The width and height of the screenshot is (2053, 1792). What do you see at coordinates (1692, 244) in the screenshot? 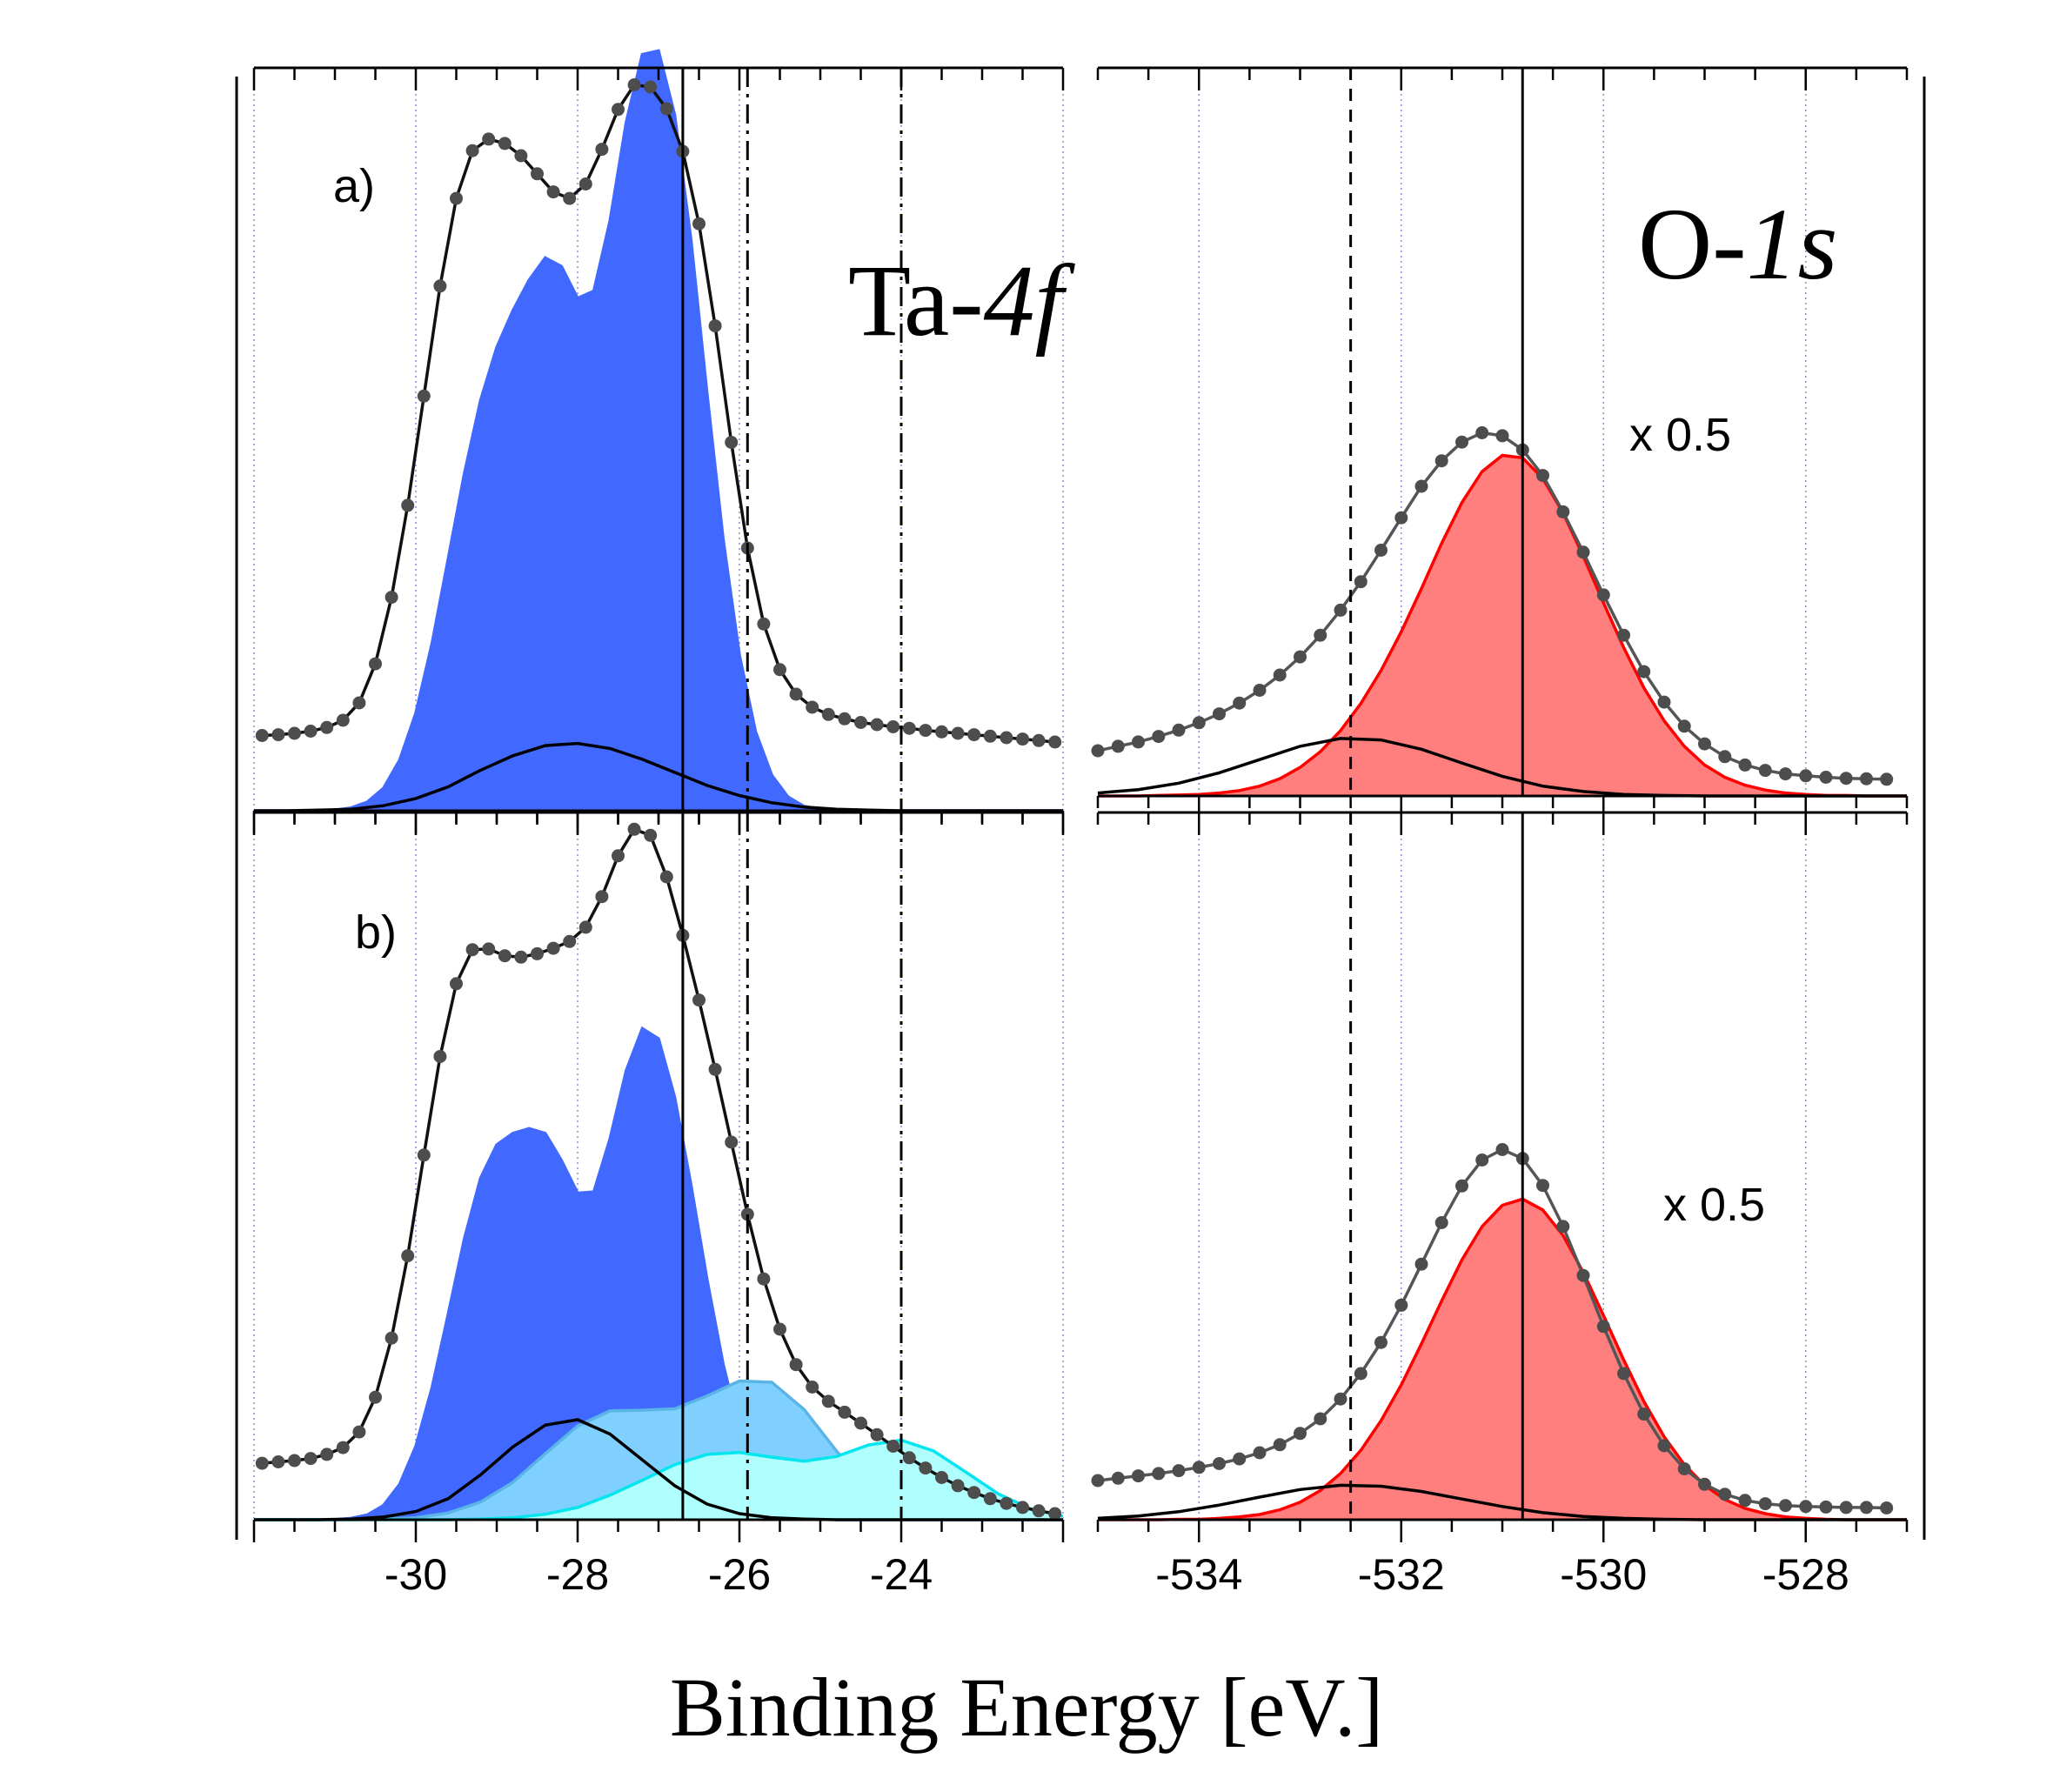
I see `o-1s-title-prefix: O-` at bounding box center [1692, 244].